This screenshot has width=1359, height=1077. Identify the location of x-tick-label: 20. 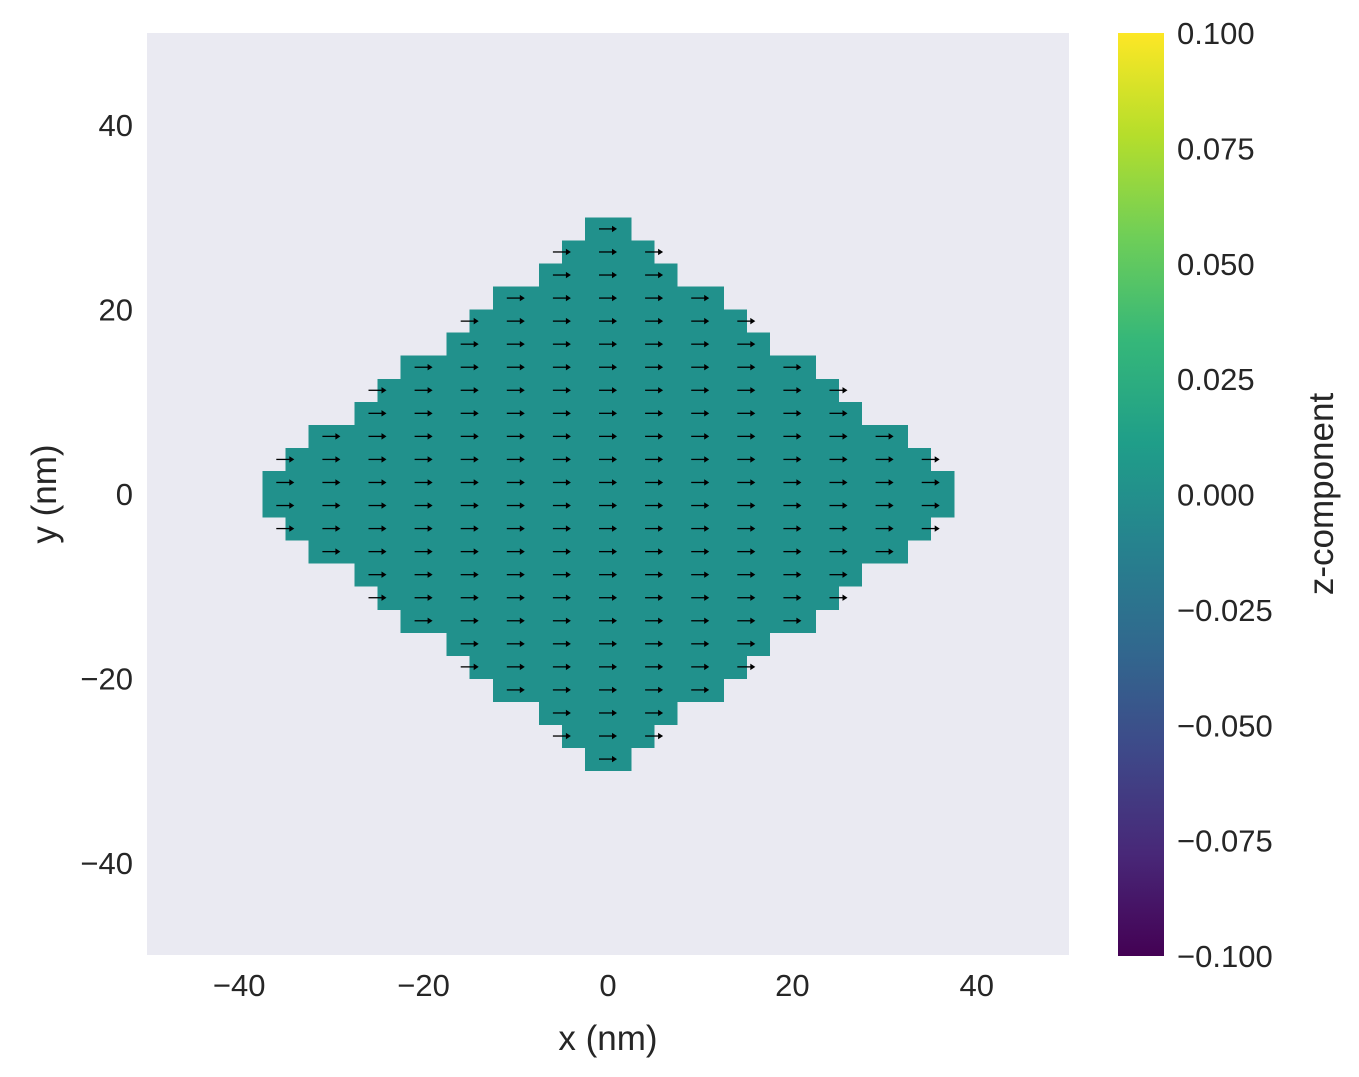
(792, 985).